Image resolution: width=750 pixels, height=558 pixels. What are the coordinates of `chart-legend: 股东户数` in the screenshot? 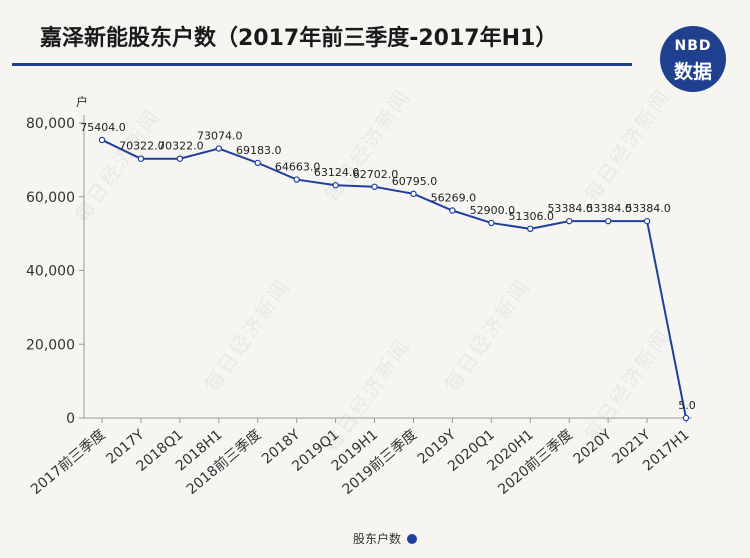 It's located at (375, 538).